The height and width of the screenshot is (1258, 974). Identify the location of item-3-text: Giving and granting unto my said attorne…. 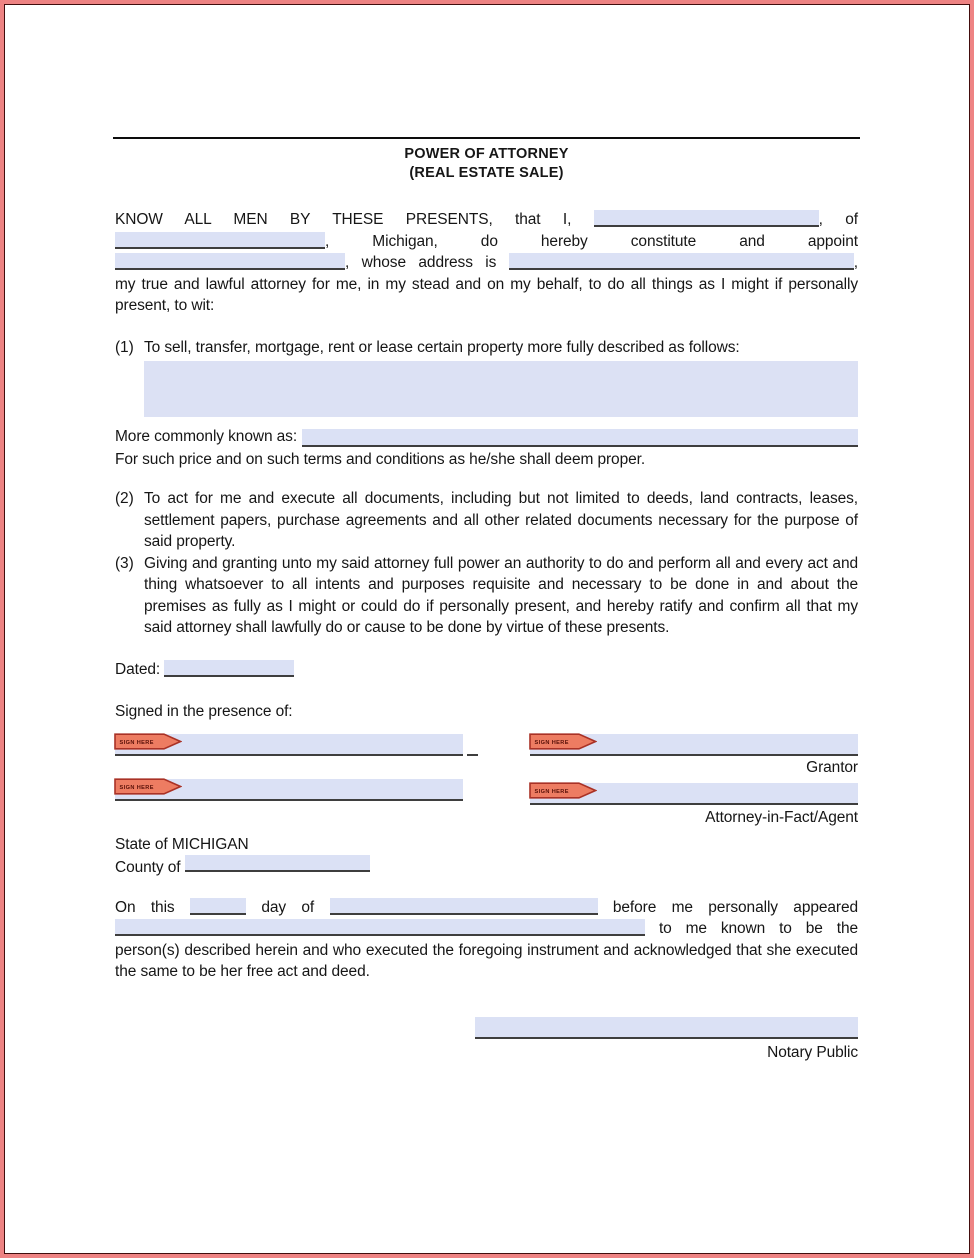
(501, 595).